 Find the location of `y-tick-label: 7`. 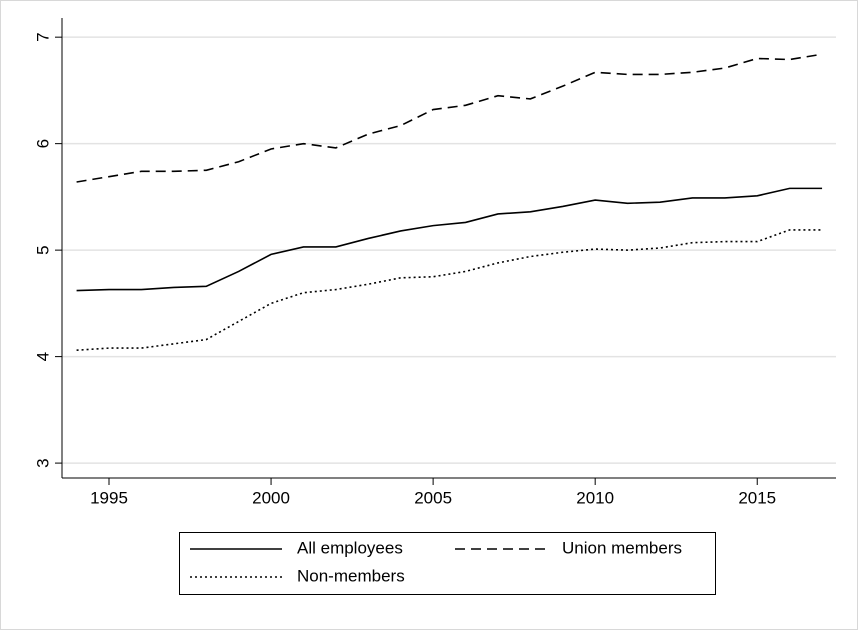

y-tick-label: 7 is located at coordinates (42, 36).